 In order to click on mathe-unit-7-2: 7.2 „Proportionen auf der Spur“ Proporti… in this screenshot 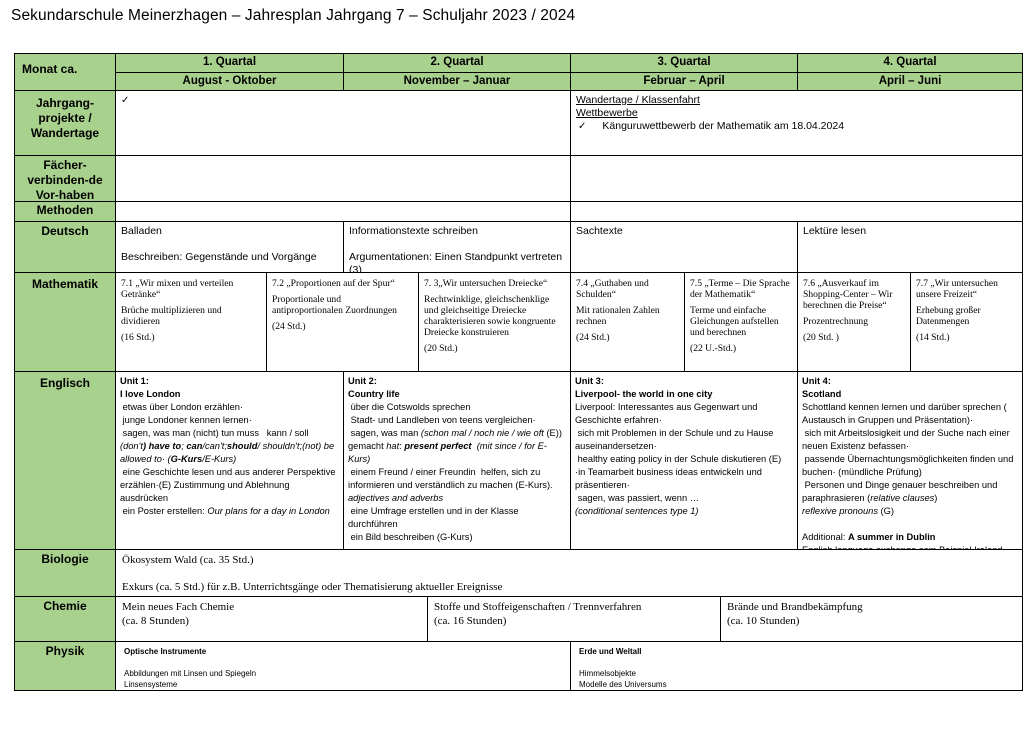, I will do `click(343, 322)`.